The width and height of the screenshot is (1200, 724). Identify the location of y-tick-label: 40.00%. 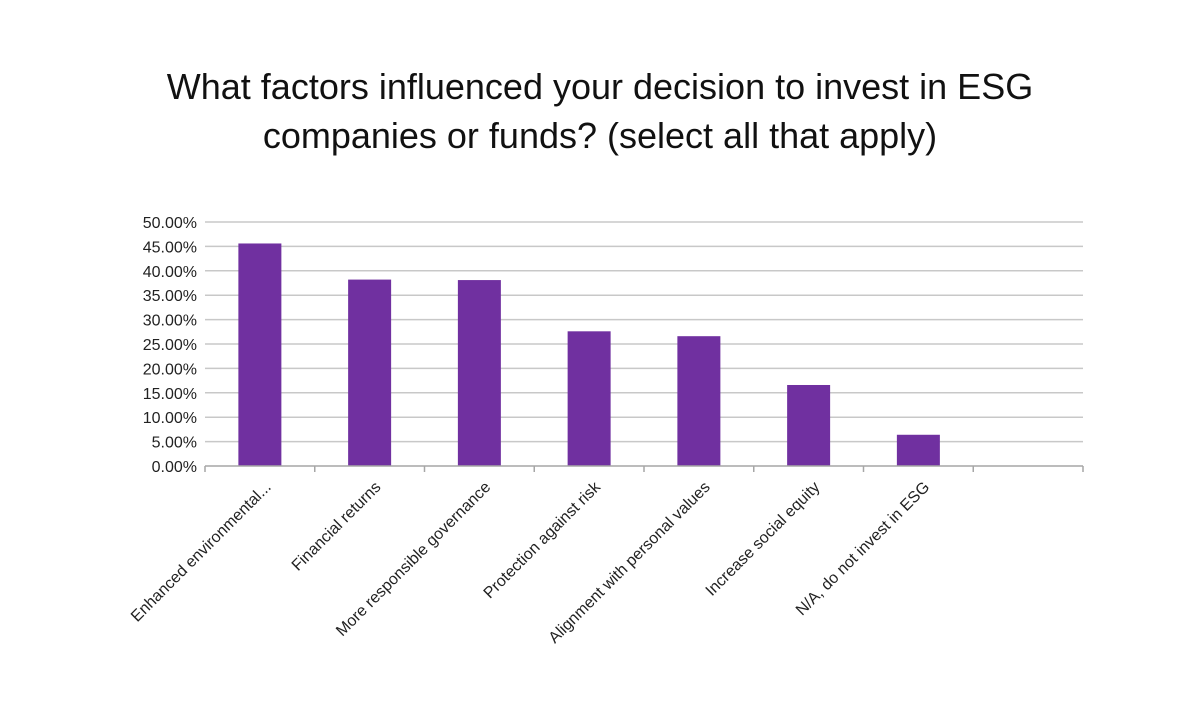
(170, 272).